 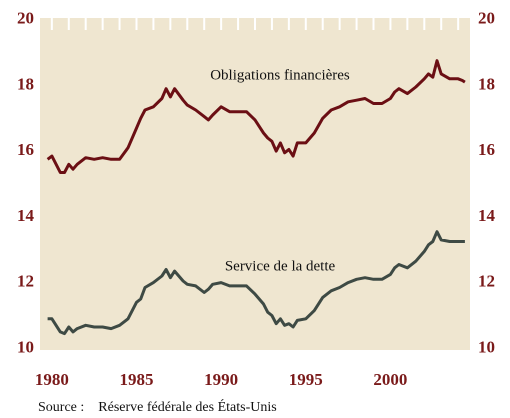 I want to click on y-tick-label: 10, so click(x=25, y=346).